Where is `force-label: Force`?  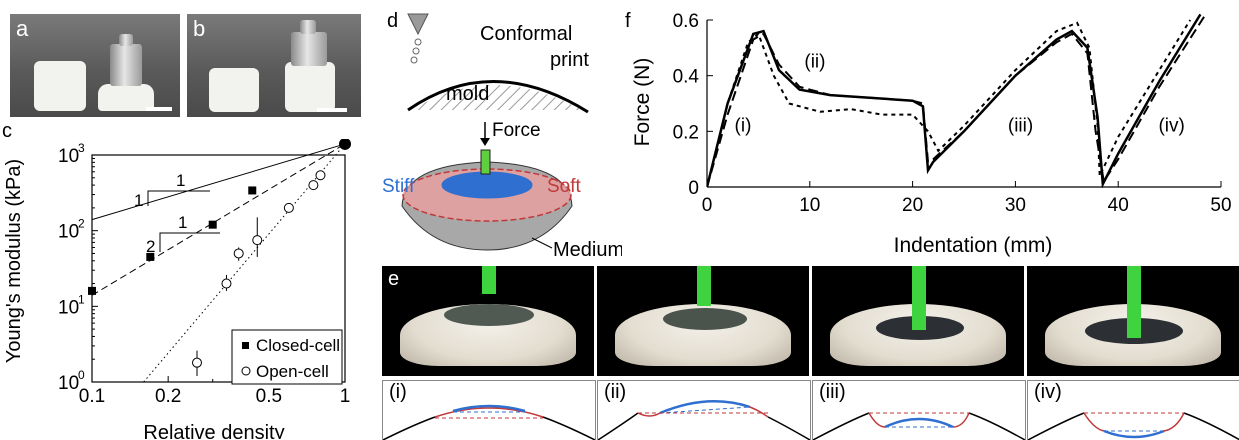
force-label: Force is located at coordinates (516, 130).